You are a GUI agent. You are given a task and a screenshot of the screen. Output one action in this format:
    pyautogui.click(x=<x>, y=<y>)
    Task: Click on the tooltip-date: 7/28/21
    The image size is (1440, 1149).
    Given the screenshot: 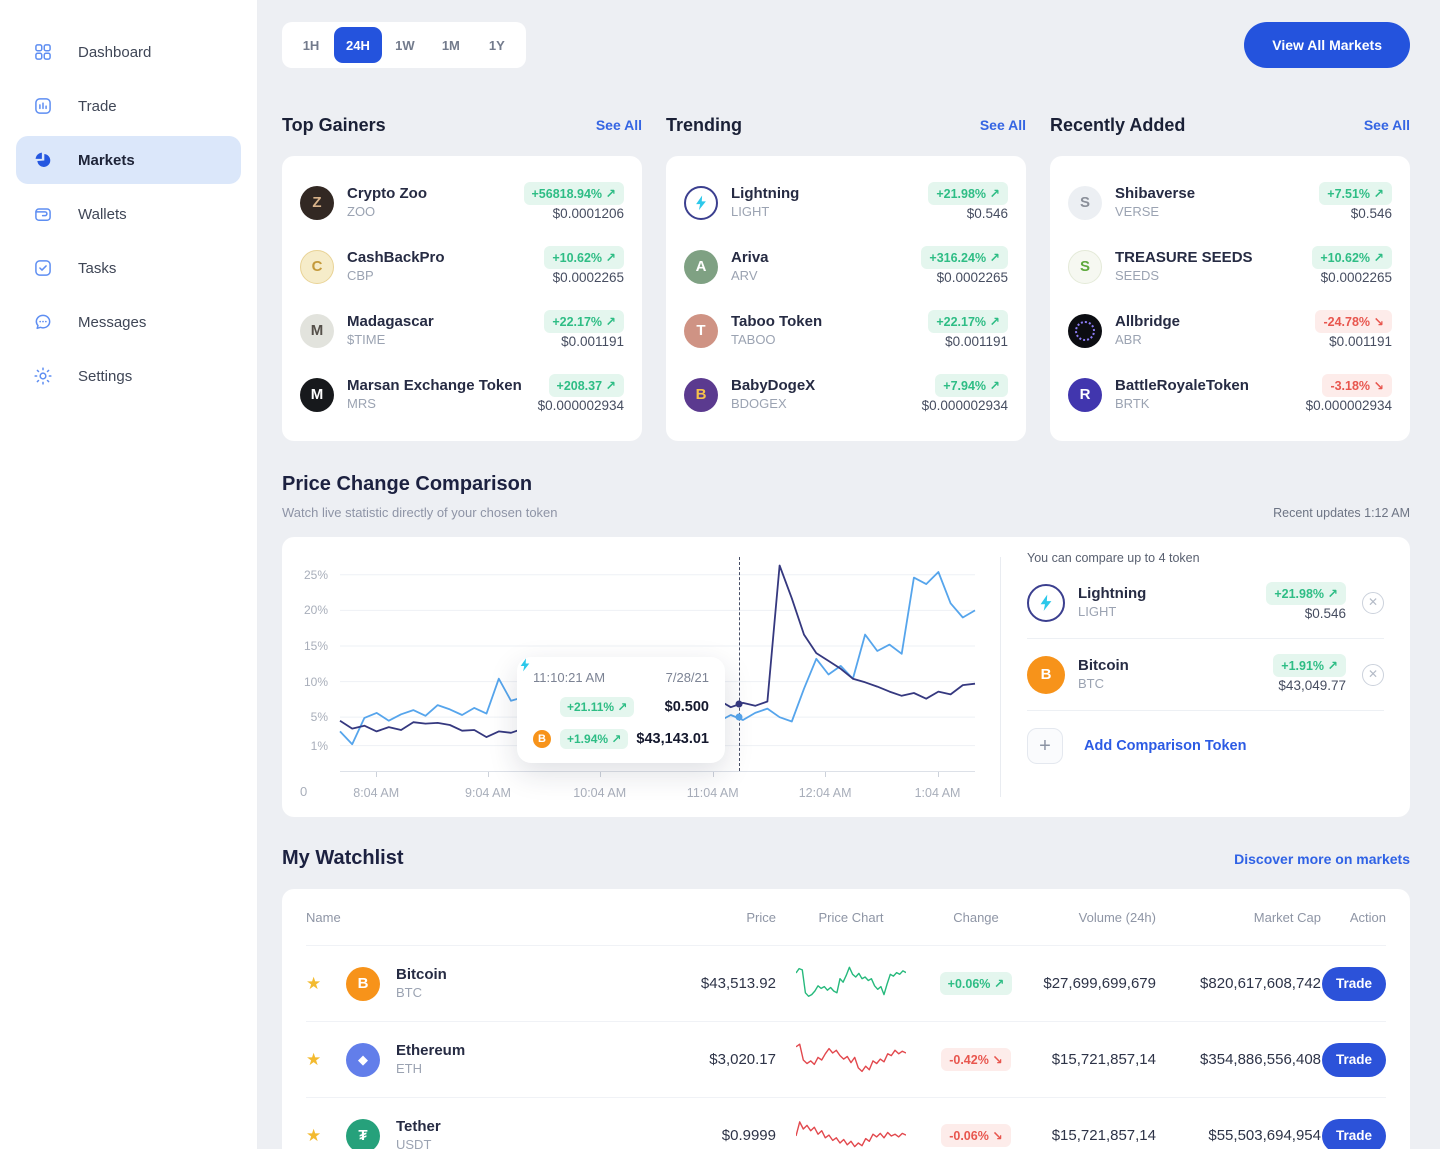 What is the action you would take?
    pyautogui.click(x=687, y=677)
    